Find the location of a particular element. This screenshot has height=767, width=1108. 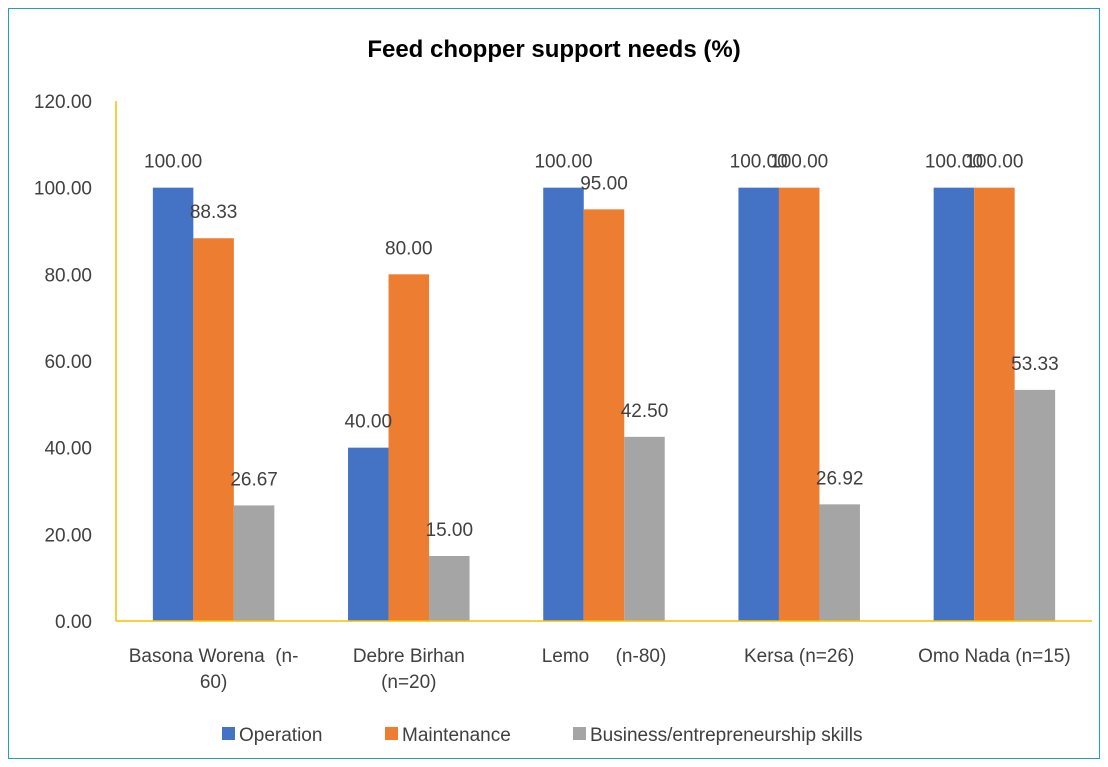

data-label: 95.00 is located at coordinates (604, 183).